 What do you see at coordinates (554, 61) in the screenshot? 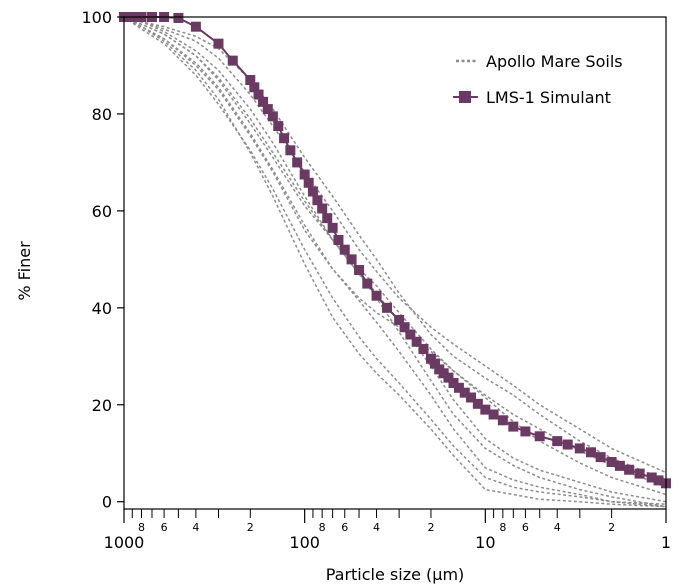
I see `legend-label-apollo: Apollo Mare Soils` at bounding box center [554, 61].